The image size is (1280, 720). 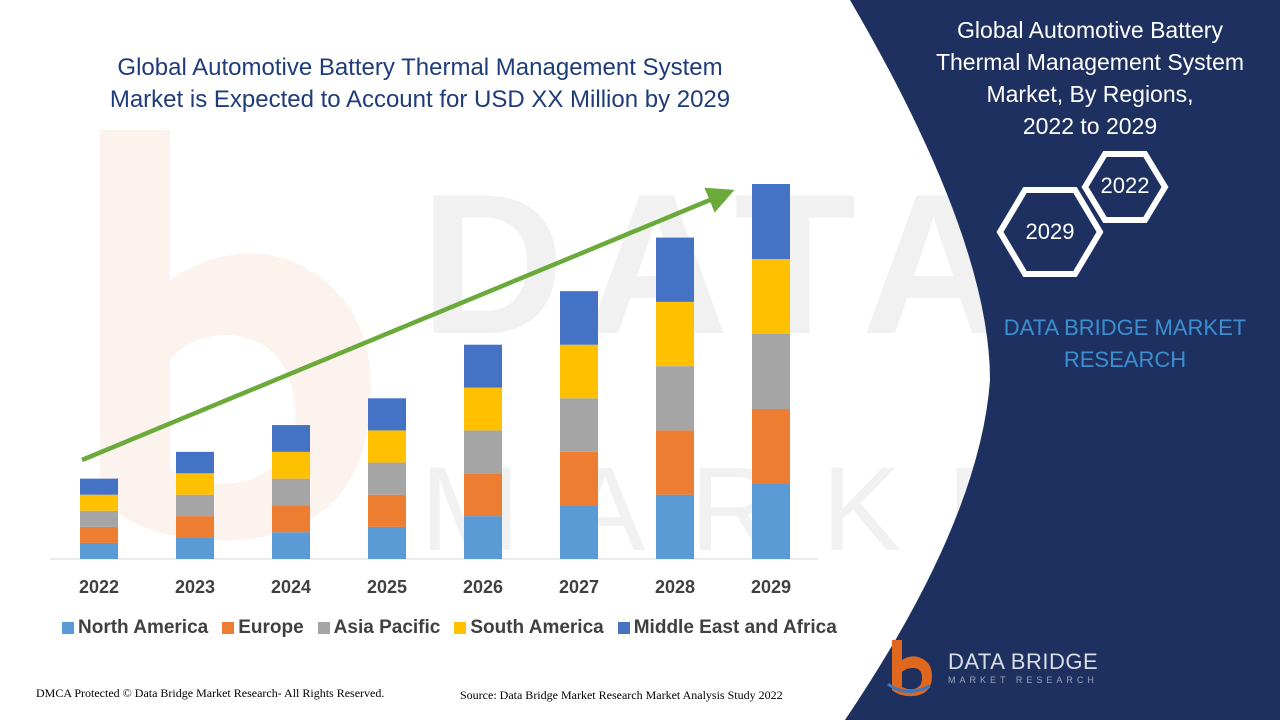 I want to click on logo-name: DATA BRIDGE, so click(x=1023, y=661).